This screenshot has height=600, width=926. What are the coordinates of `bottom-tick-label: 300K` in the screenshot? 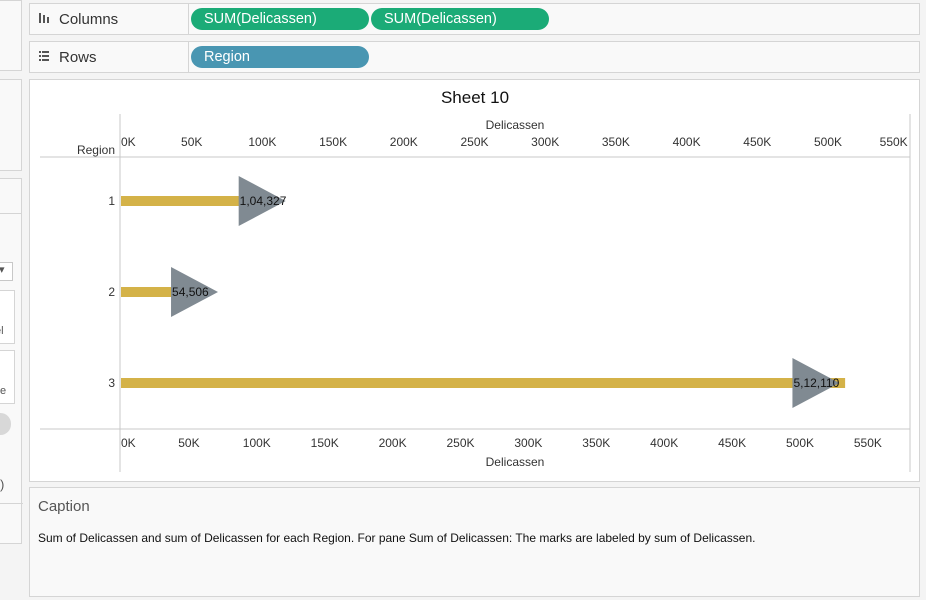 It's located at (528, 443).